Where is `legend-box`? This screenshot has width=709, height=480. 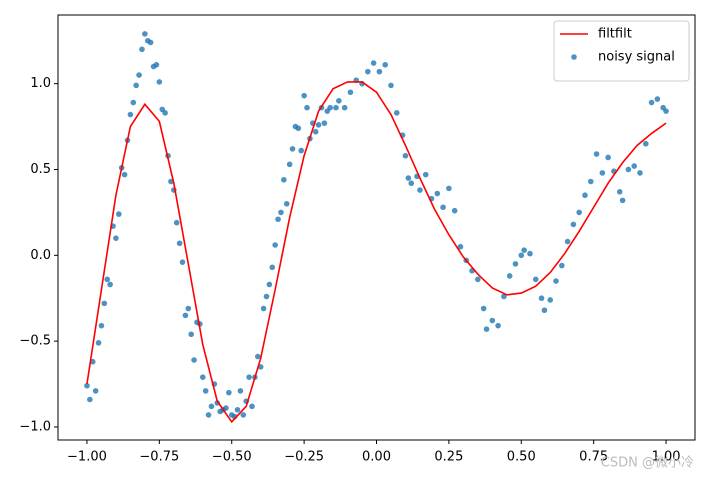 legend-box is located at coordinates (621, 51).